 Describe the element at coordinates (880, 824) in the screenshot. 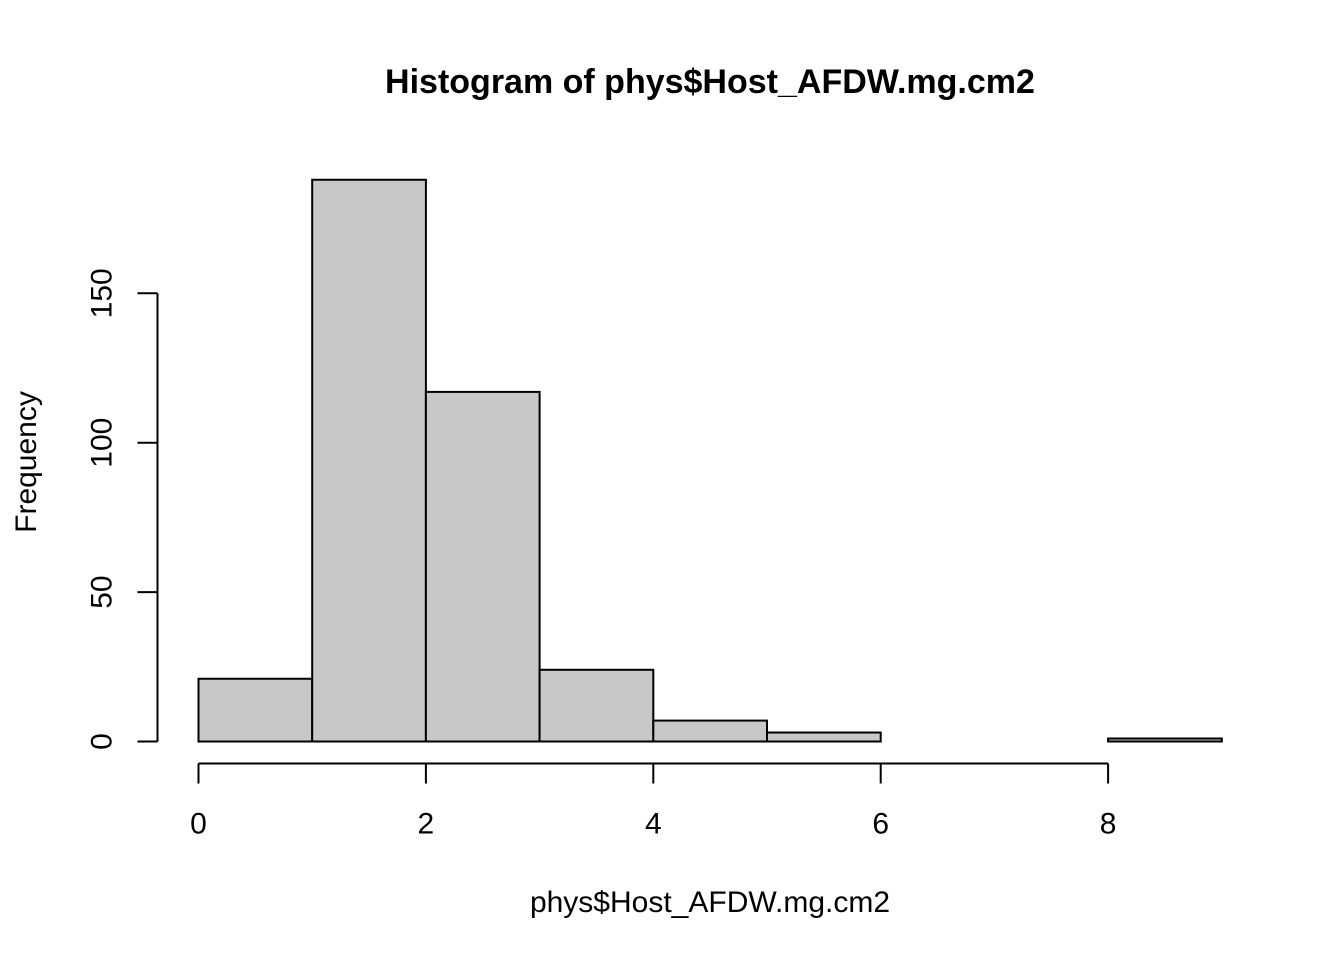

I see `x-tick-label-3: 6` at that location.